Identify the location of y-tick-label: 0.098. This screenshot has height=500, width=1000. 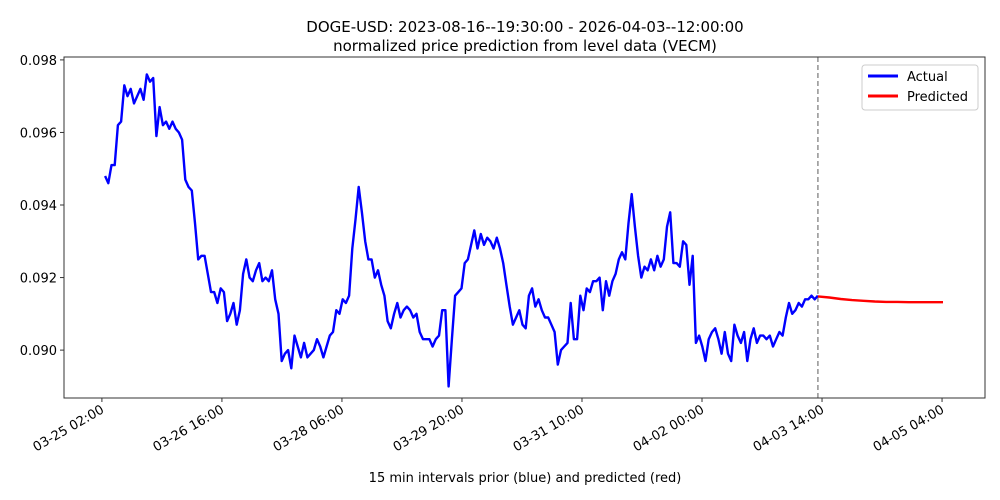
(38, 61).